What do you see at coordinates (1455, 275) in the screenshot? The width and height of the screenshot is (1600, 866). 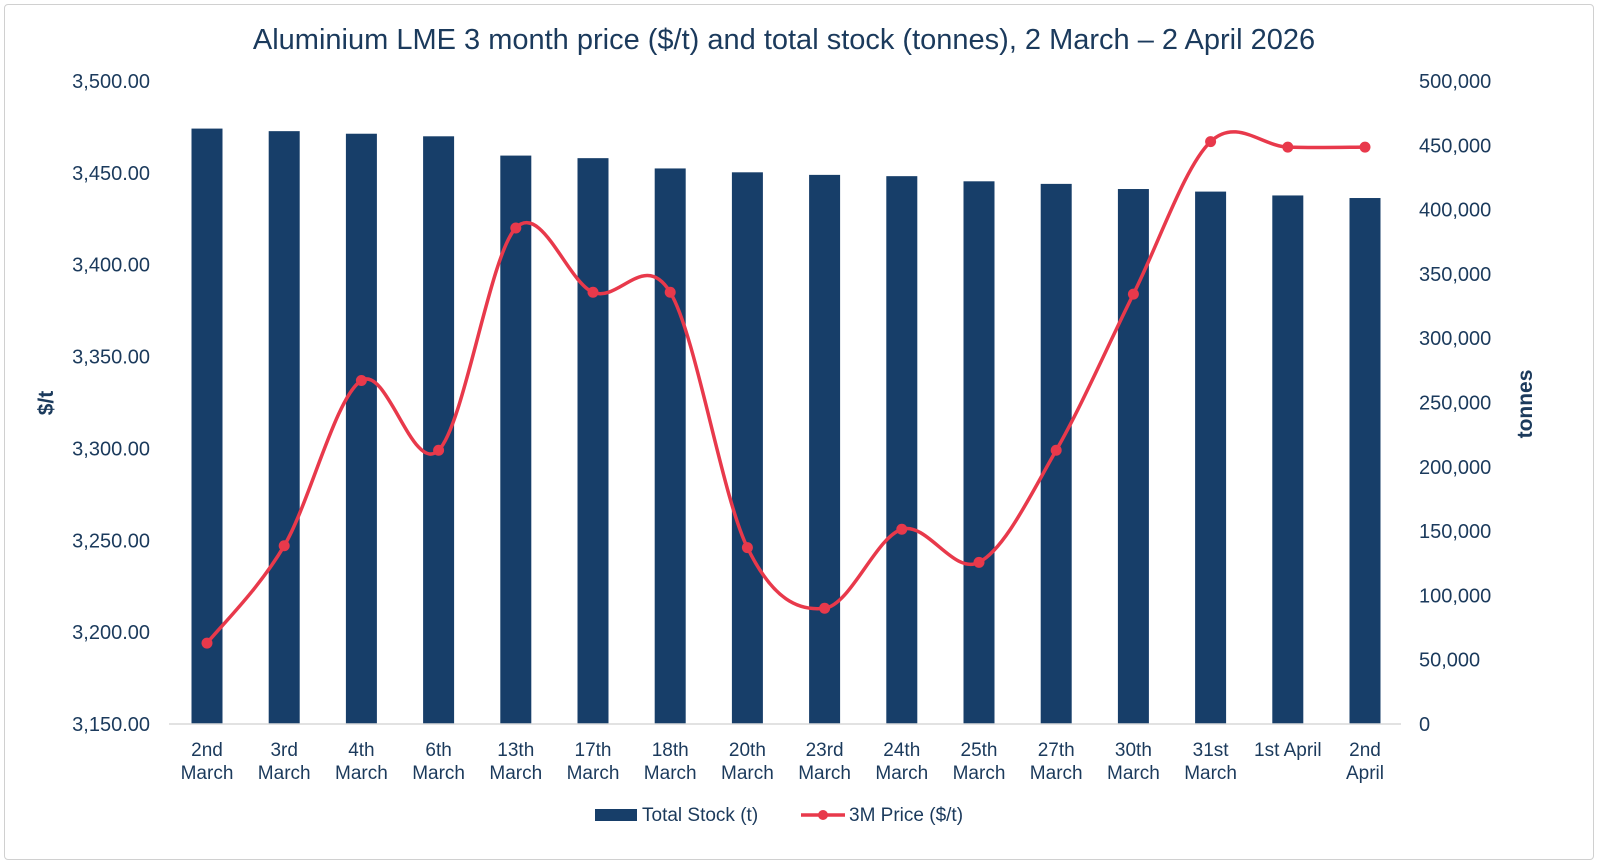 I see `right-tick-label: 350,000` at bounding box center [1455, 275].